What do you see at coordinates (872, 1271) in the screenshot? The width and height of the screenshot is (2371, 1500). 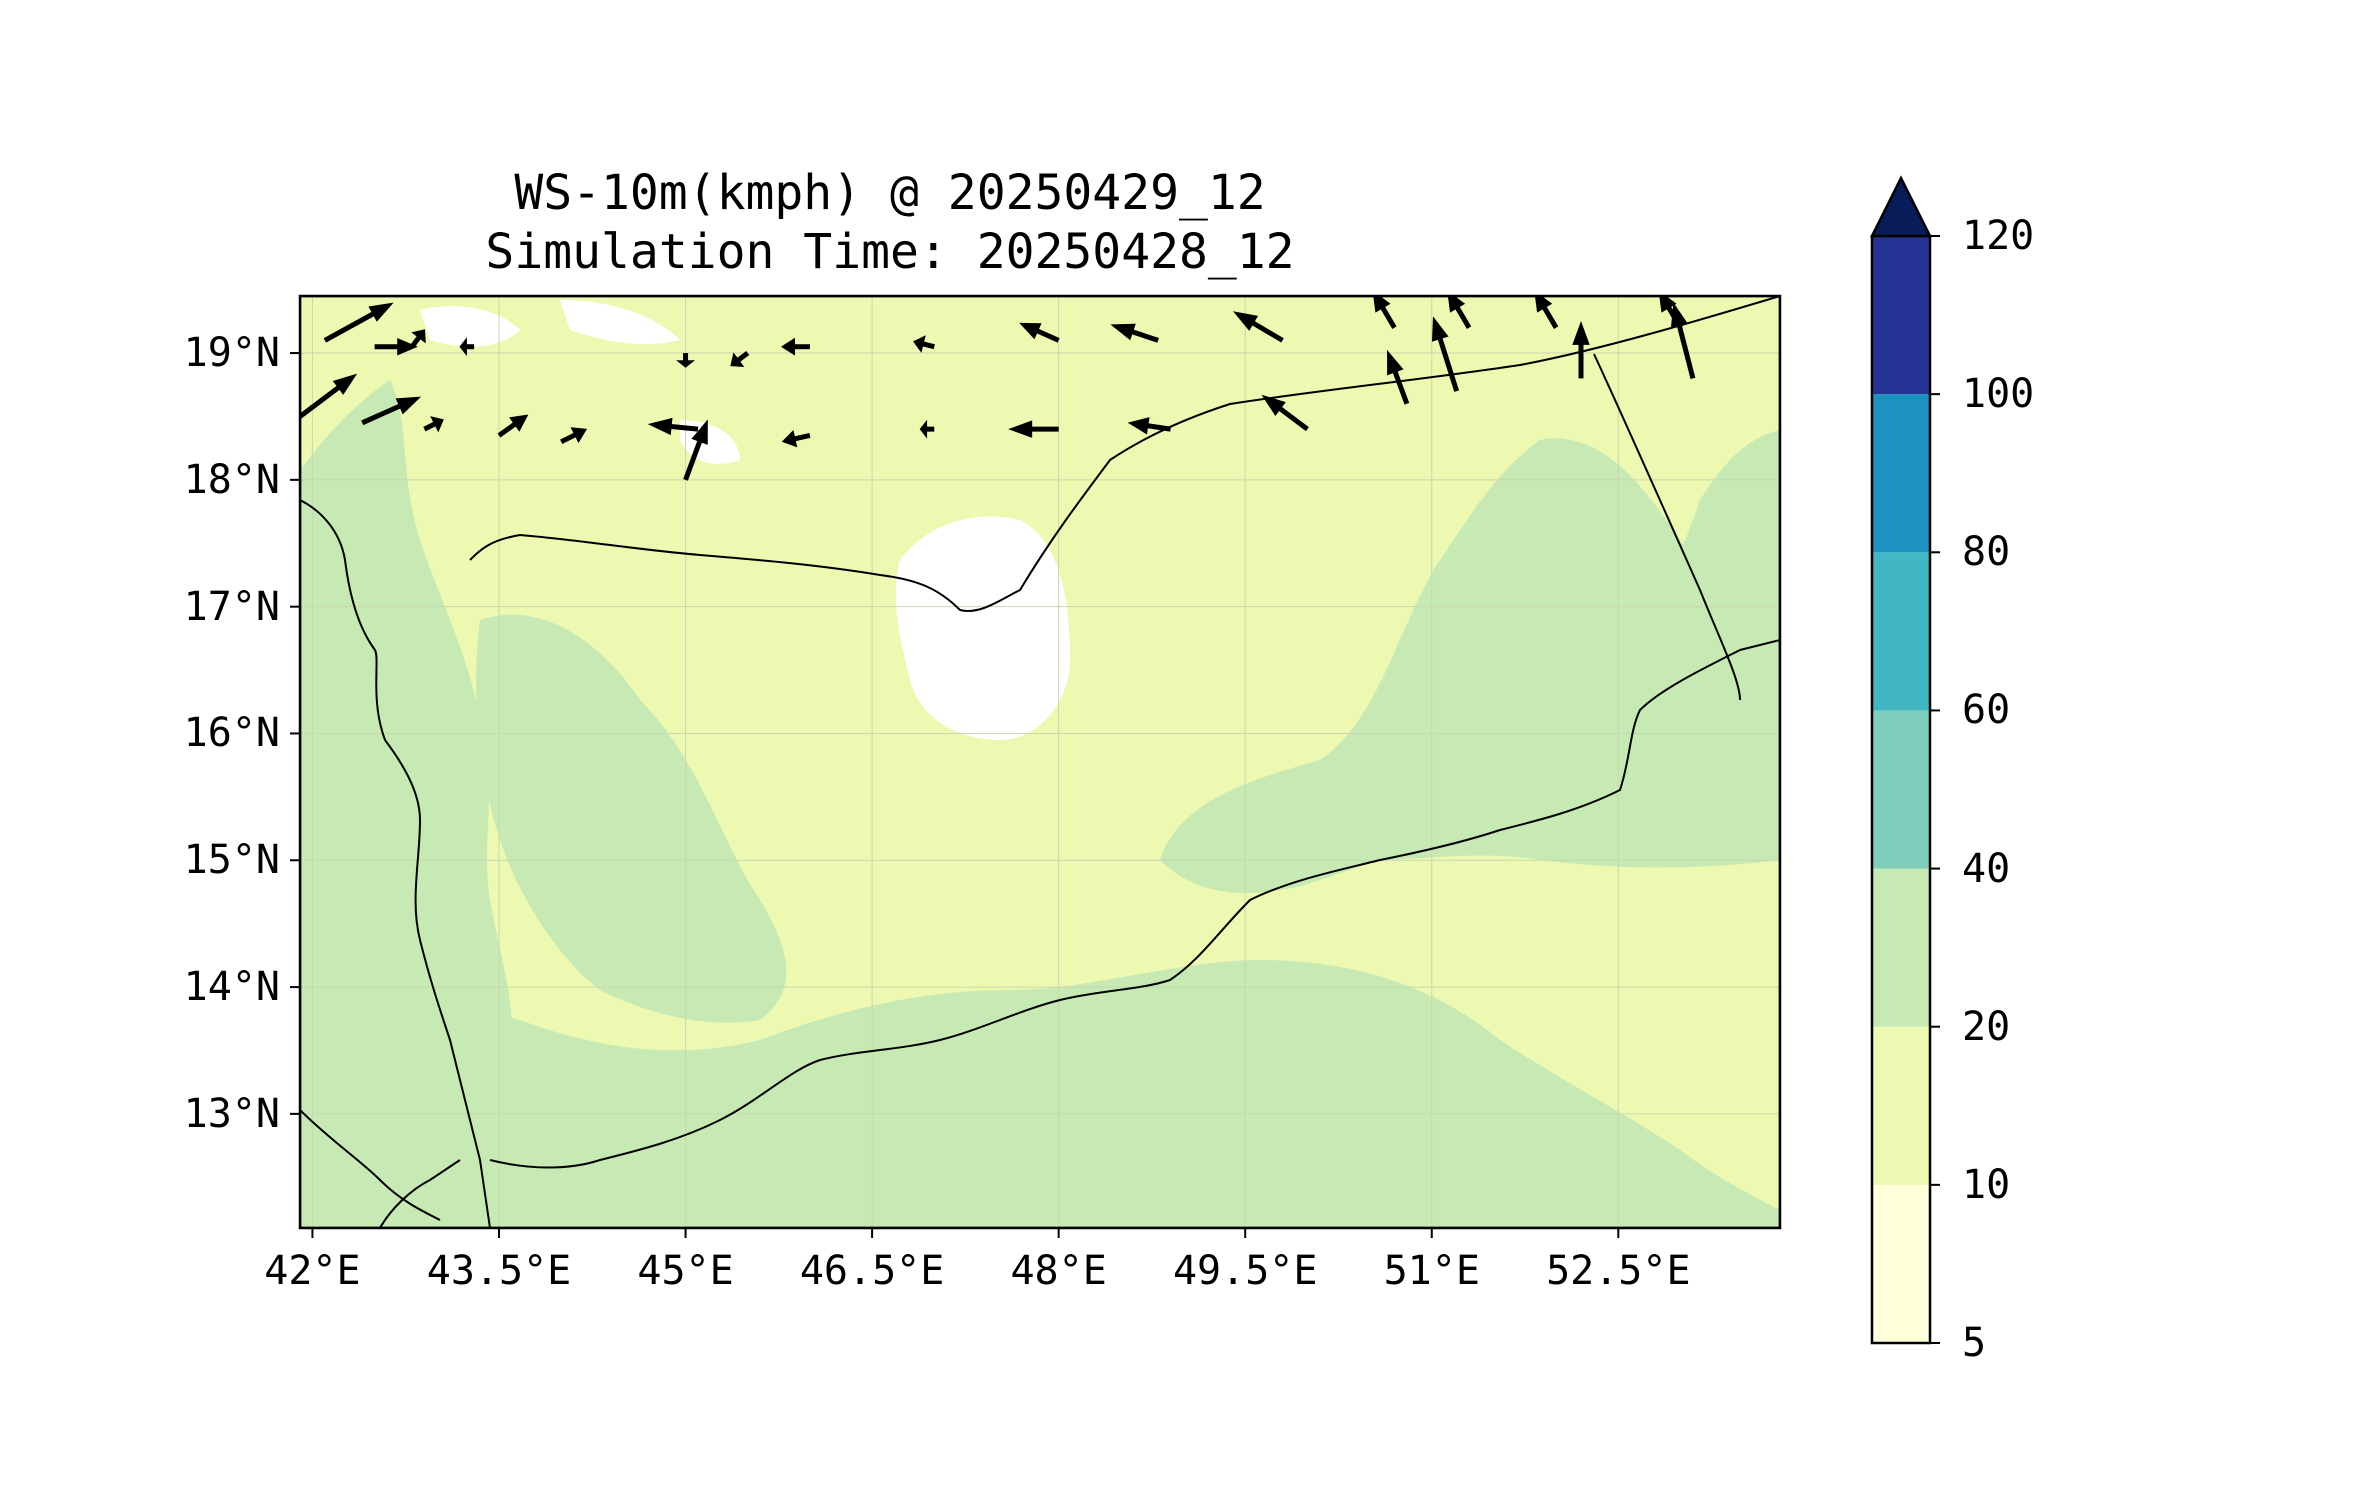 I see `x-tick-label: 46.5°E` at bounding box center [872, 1271].